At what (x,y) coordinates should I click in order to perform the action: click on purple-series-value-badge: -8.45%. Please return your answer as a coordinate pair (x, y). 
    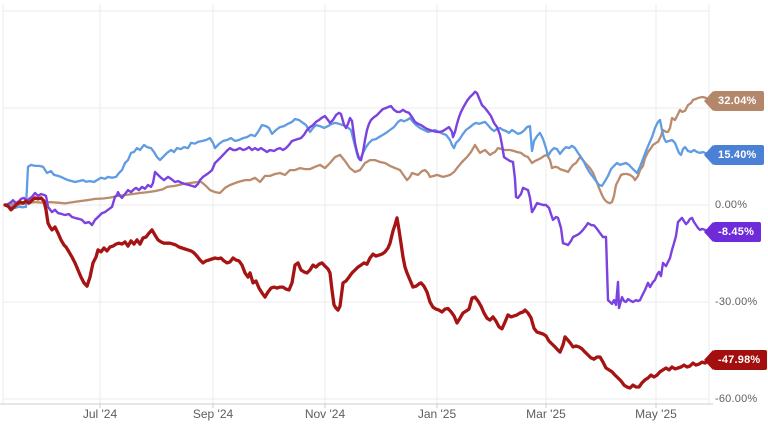
    Looking at the image, I should click on (733, 232).